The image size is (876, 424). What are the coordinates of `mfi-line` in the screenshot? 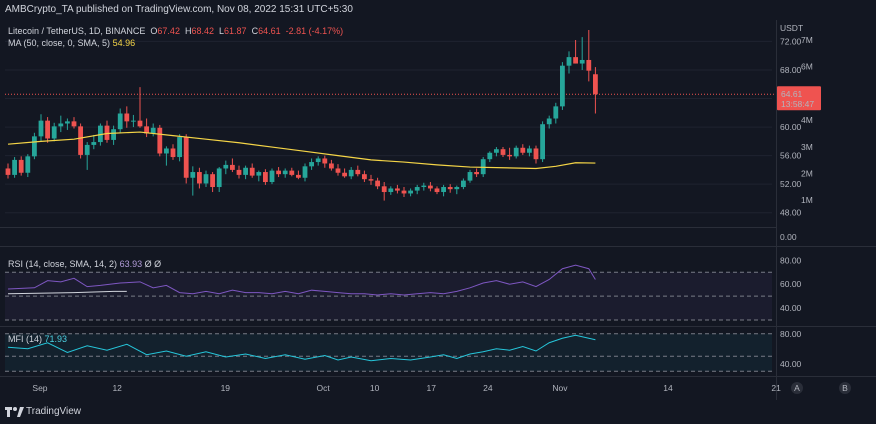 It's located at (301, 348).